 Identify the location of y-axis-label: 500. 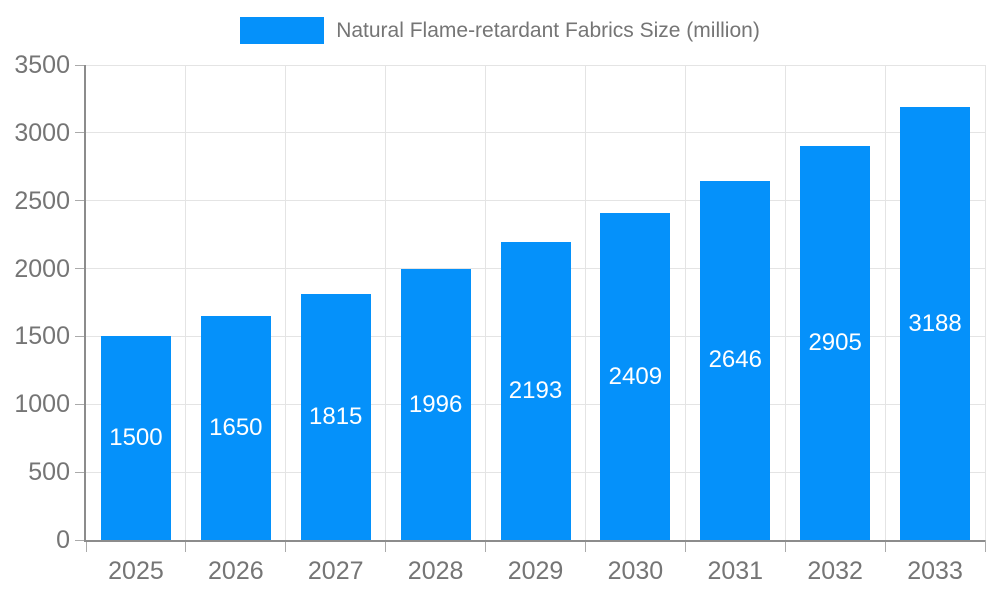
(49, 472).